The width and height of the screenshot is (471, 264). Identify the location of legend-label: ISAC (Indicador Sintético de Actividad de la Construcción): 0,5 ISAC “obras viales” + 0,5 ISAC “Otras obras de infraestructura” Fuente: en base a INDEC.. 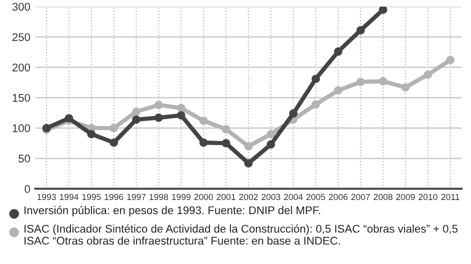
(241, 234).